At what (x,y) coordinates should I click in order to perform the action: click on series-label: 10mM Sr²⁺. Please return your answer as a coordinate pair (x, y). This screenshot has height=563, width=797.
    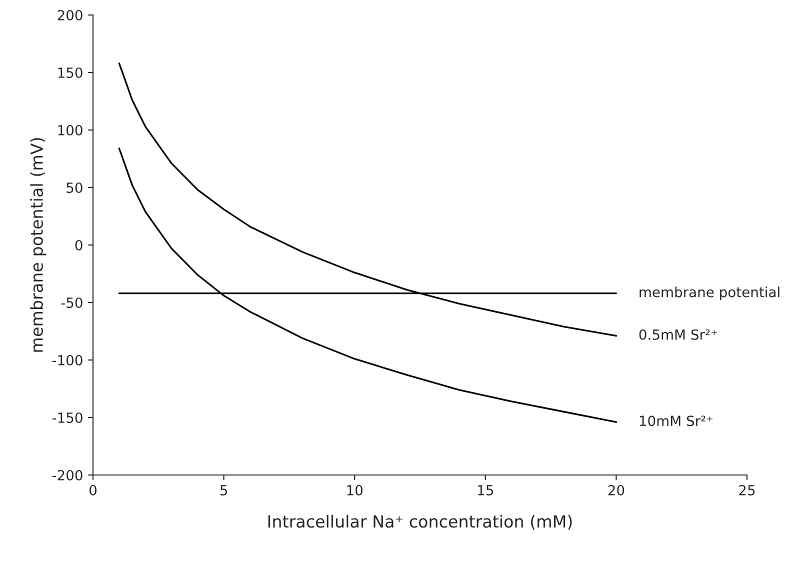
    Looking at the image, I should click on (676, 421).